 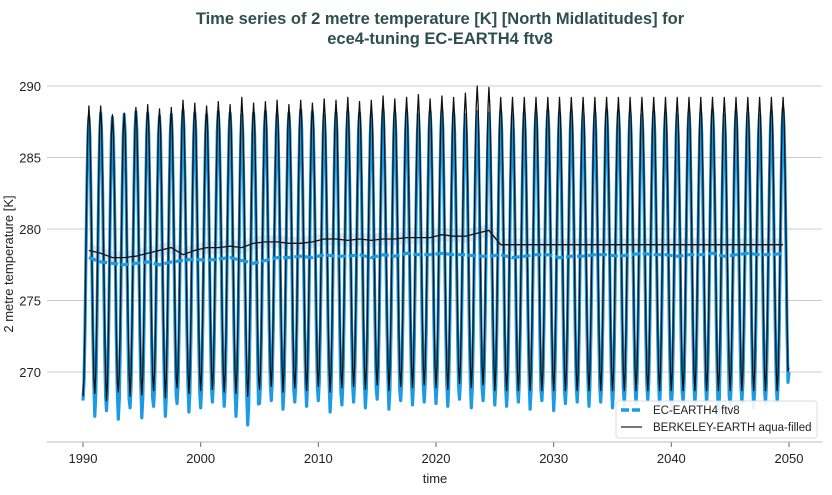 I want to click on x-axis: 1990 2000 2010 2020 2030 2040 2050, so click(x=436, y=454).